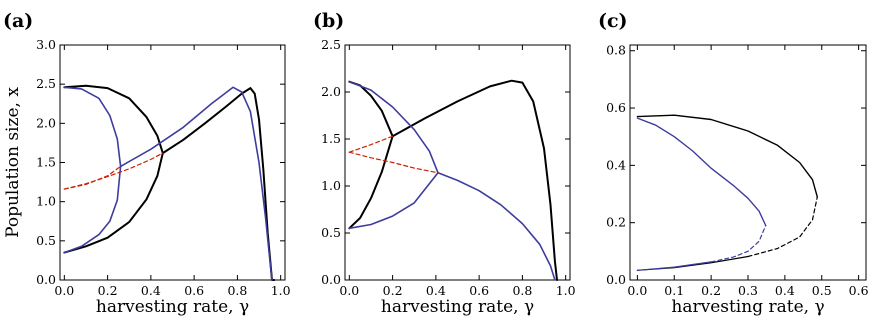 This screenshot has width=877, height=327. I want to click on x-tick-label: 0.5, so click(822, 290).